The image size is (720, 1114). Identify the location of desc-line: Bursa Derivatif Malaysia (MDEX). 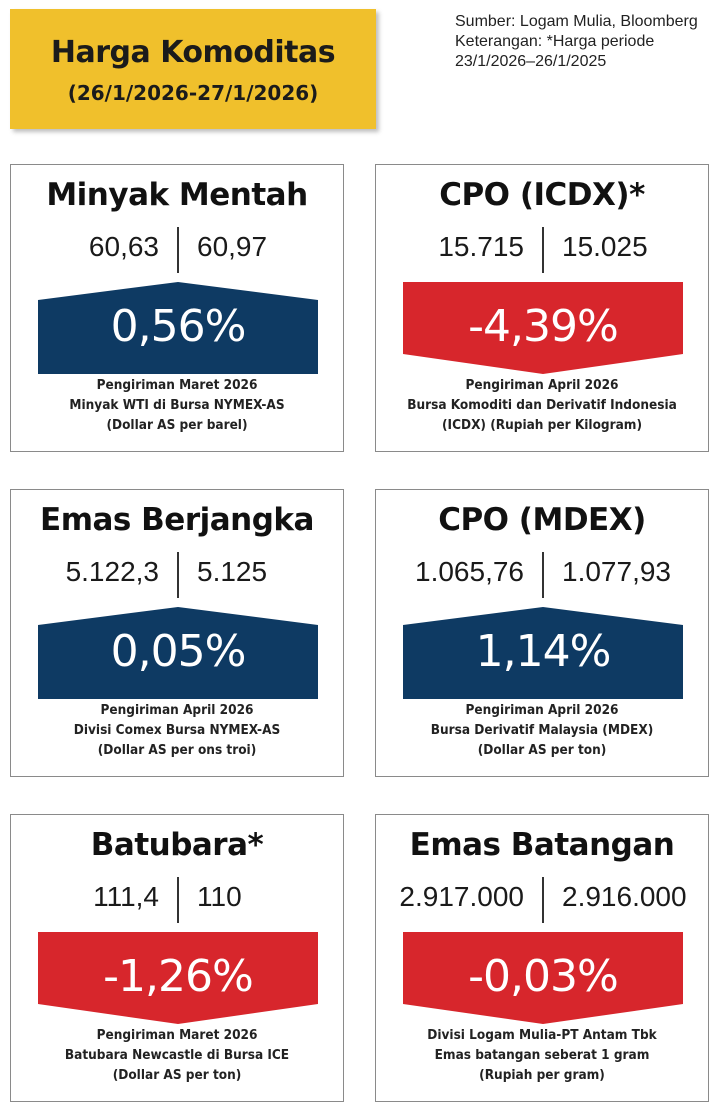
(542, 730).